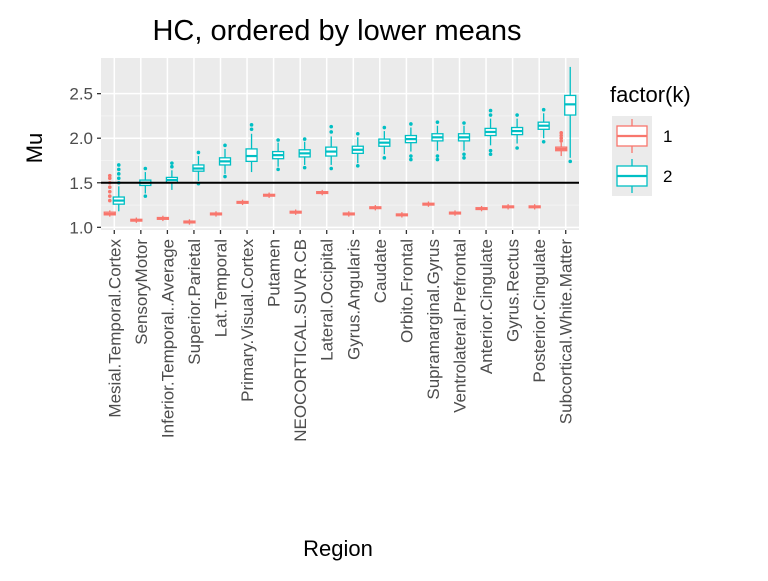  What do you see at coordinates (539, 311) in the screenshot?
I see `x-tick-label: Posterior.Cingulate` at bounding box center [539, 311].